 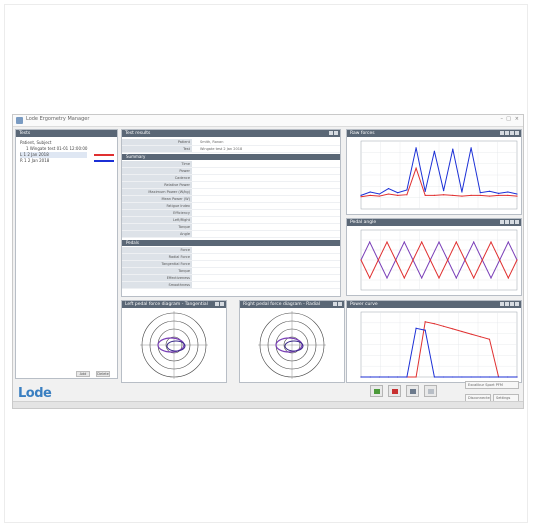 What do you see at coordinates (516, 119) in the screenshot?
I see `close-button: ×` at bounding box center [516, 119].